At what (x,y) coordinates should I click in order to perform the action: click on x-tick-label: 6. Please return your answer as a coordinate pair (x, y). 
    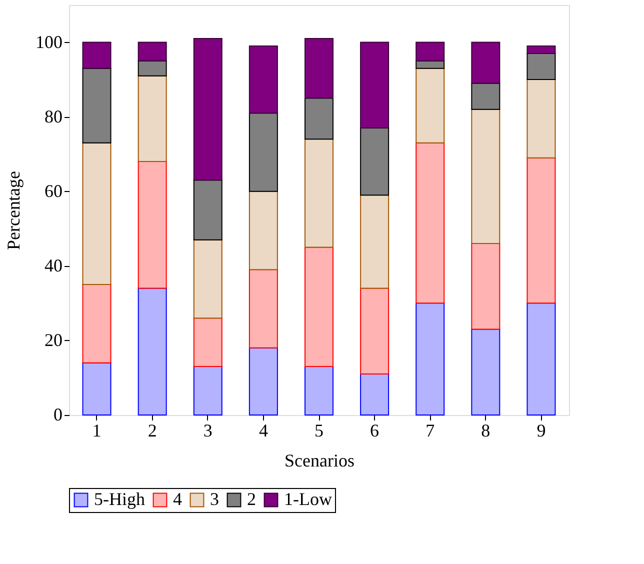
    Looking at the image, I should click on (375, 430).